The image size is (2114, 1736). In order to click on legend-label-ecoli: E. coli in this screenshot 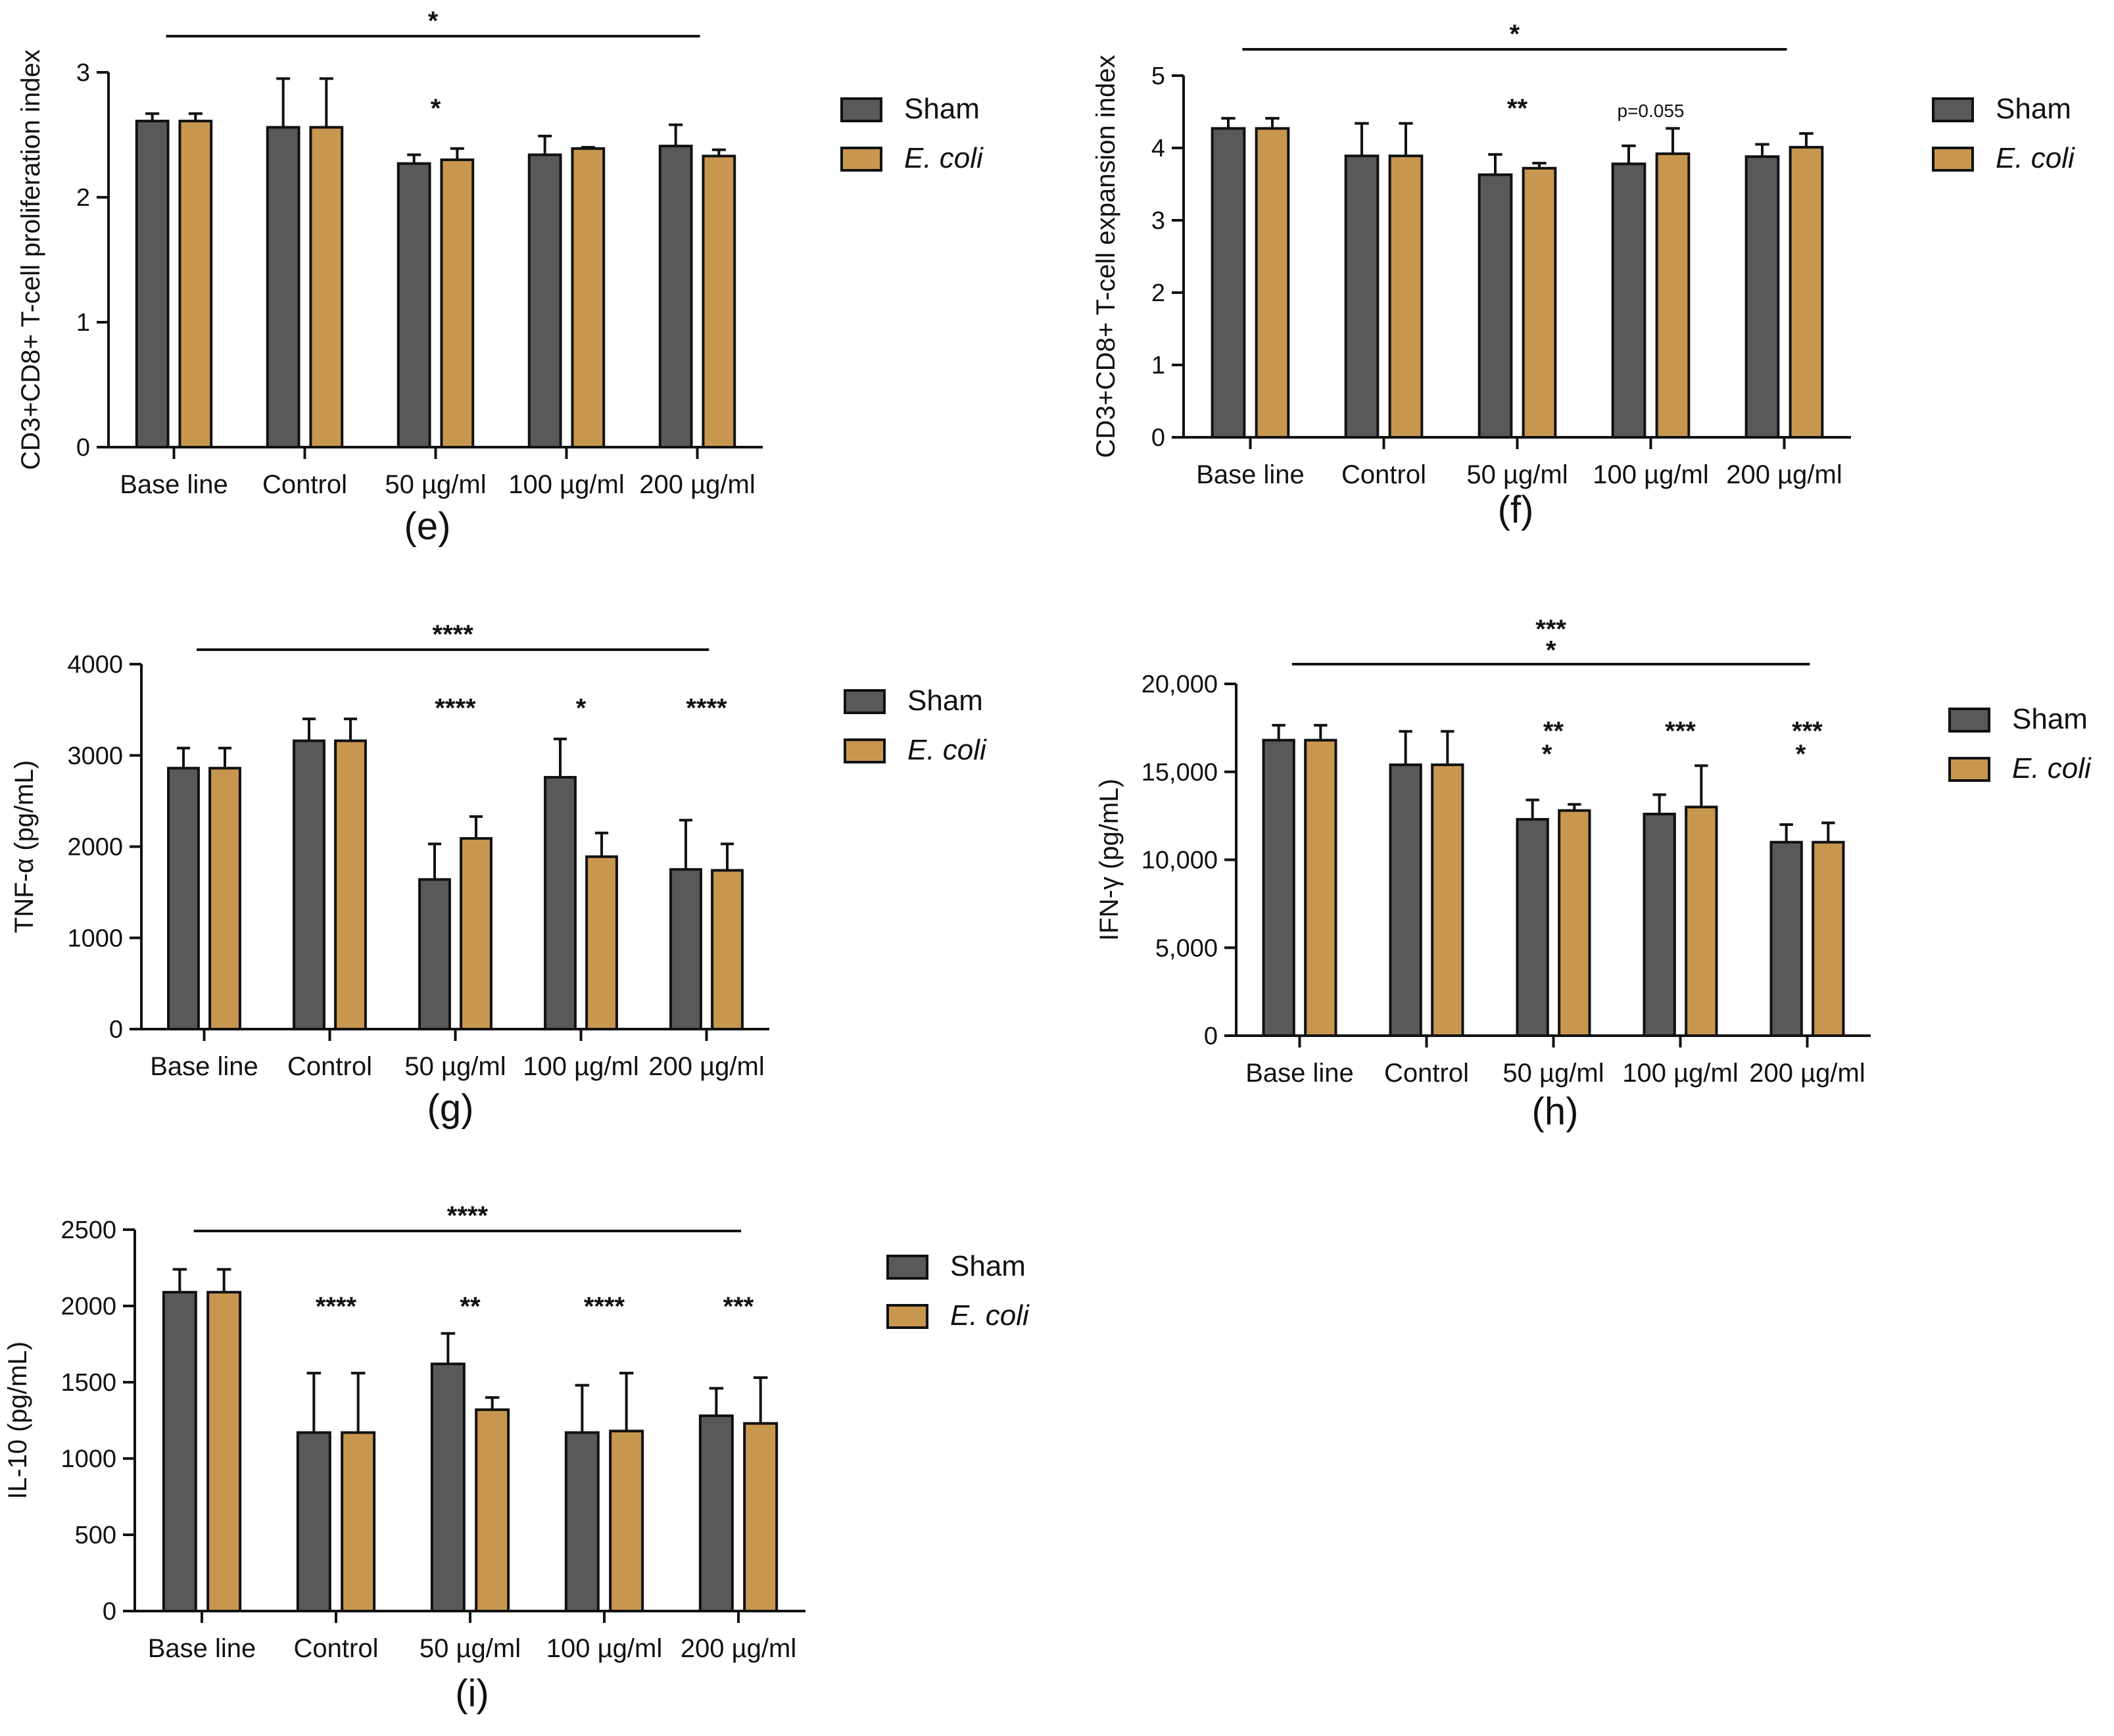, I will do `click(990, 1315)`.